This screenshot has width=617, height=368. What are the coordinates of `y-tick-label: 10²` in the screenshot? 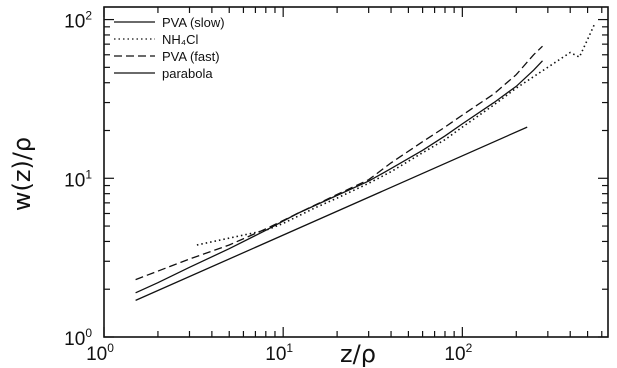 It's located at (78, 21).